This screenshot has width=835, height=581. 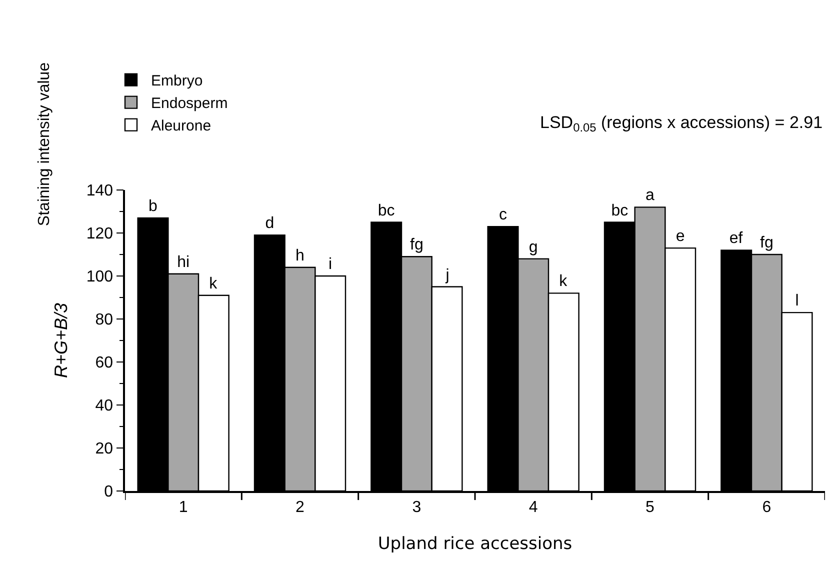 What do you see at coordinates (650, 507) in the screenshot?
I see `x-tick-label: 5` at bounding box center [650, 507].